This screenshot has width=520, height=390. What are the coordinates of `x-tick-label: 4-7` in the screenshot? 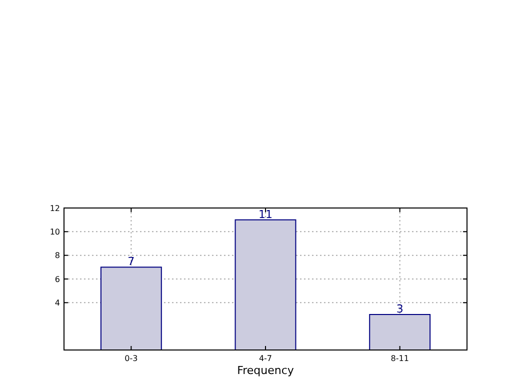 It's located at (265, 358).